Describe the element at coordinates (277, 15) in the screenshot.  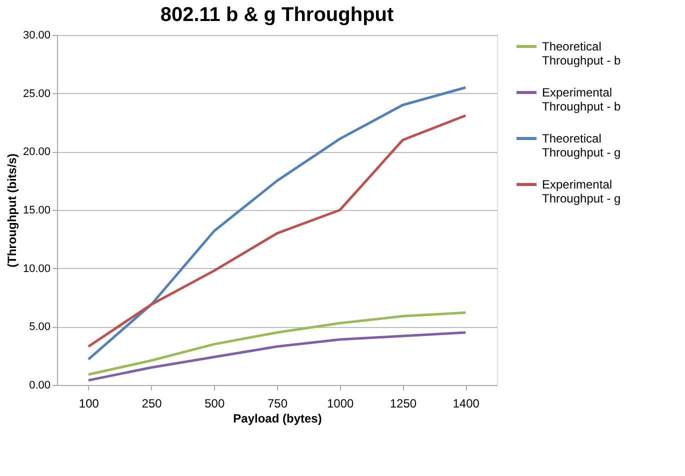
I see `chart-title: 802.11 b & g Throughput` at that location.